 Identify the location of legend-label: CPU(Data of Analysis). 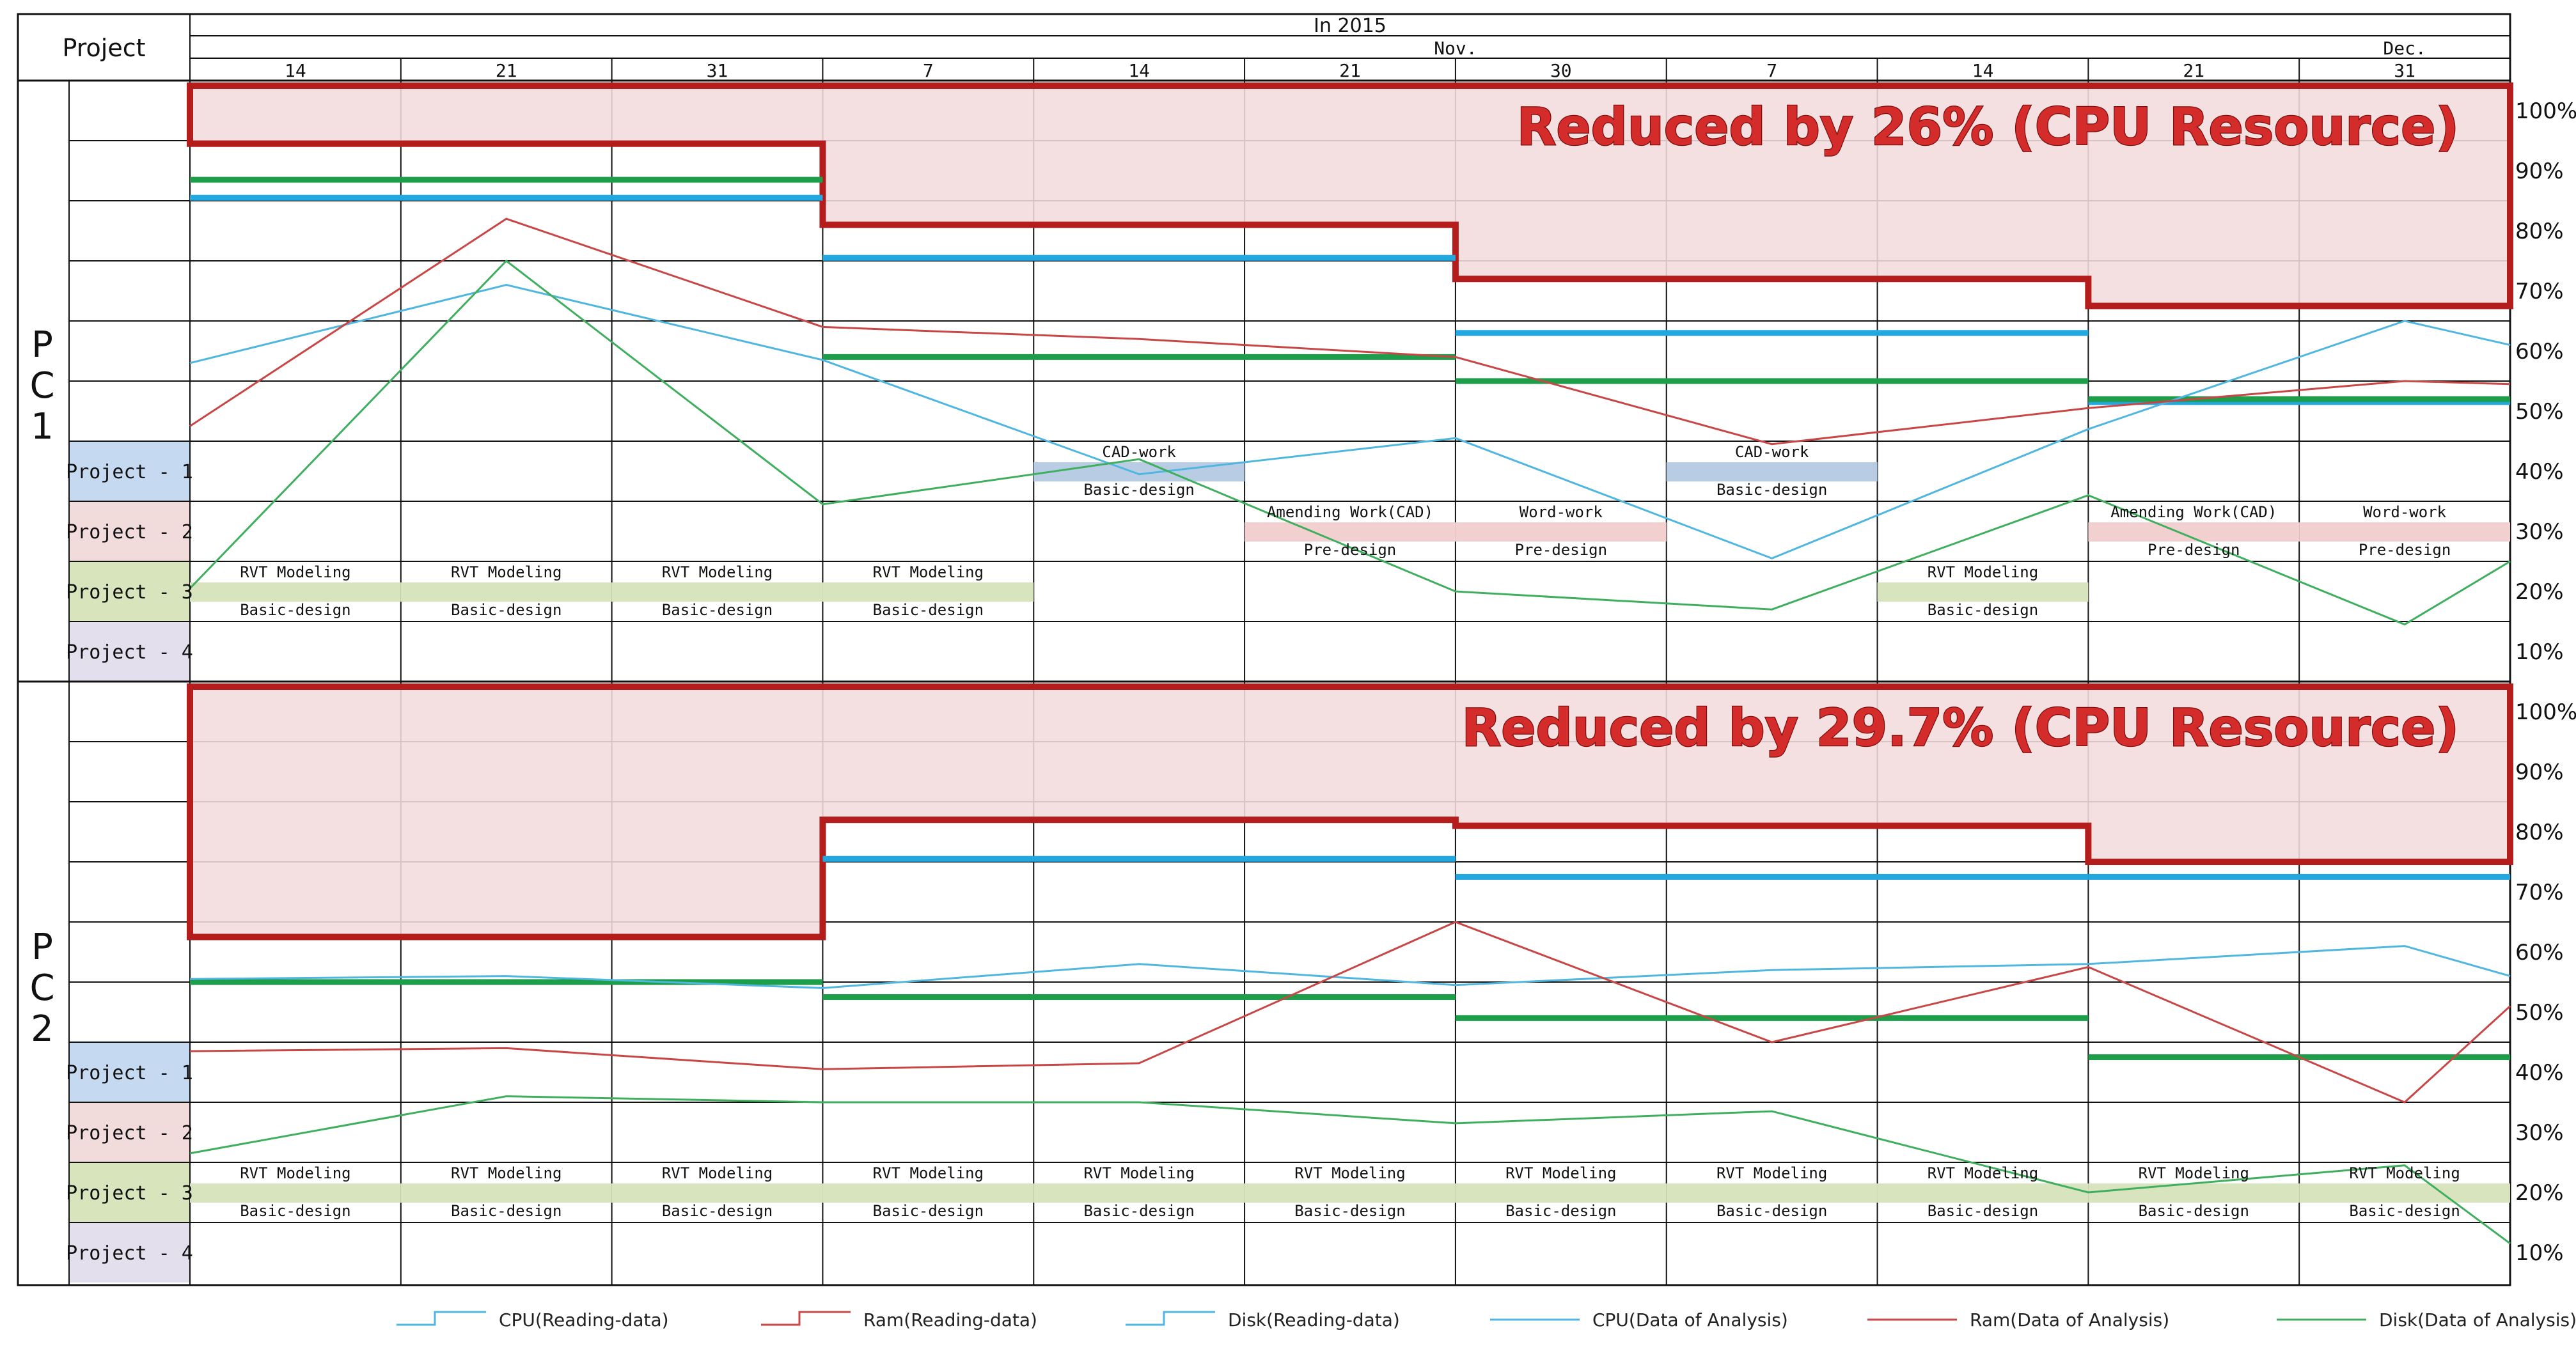
(1690, 1320).